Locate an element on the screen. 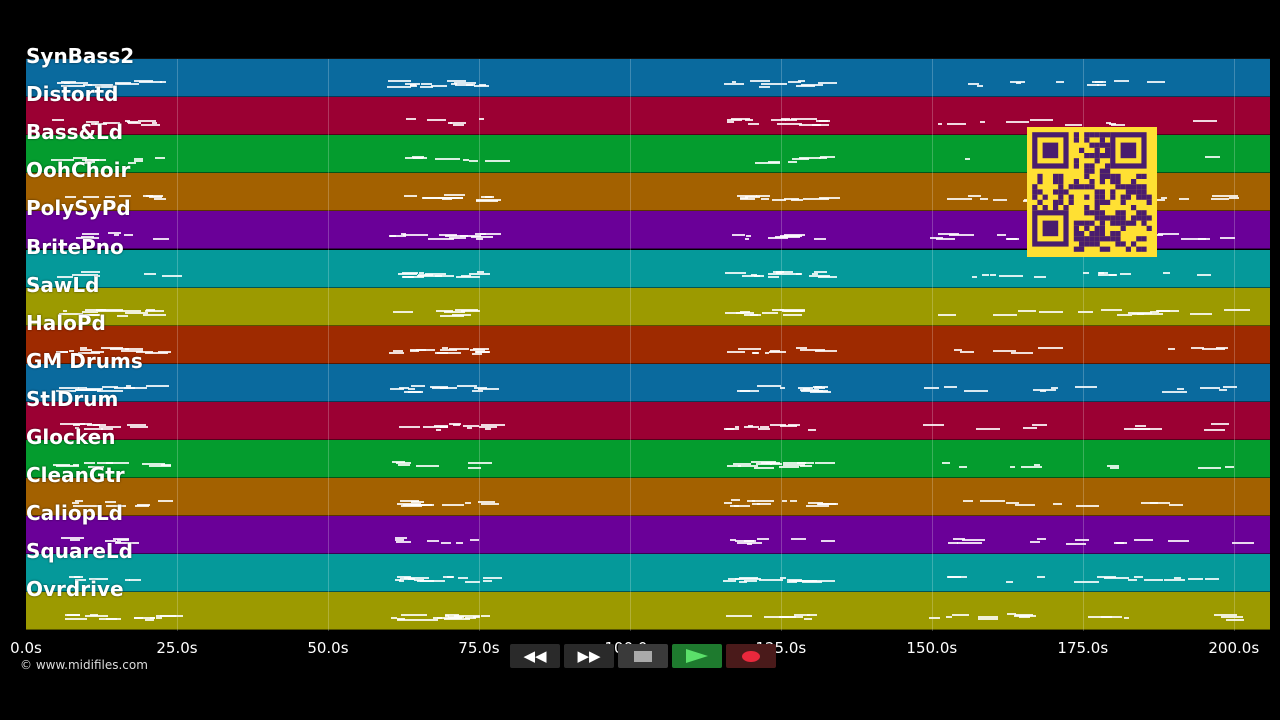  tick-label: 150.0s is located at coordinates (932, 648).